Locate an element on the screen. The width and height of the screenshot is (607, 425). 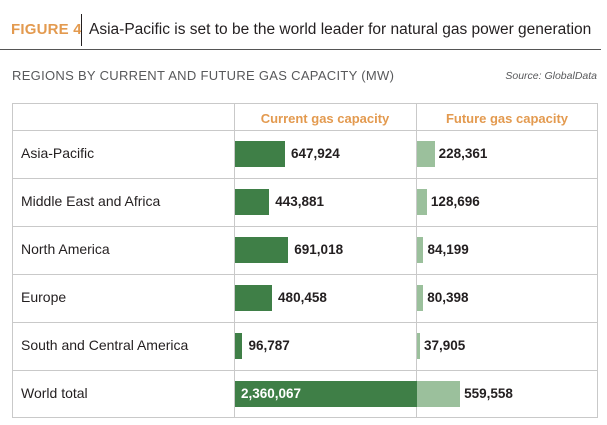
title-divider is located at coordinates (81, 30).